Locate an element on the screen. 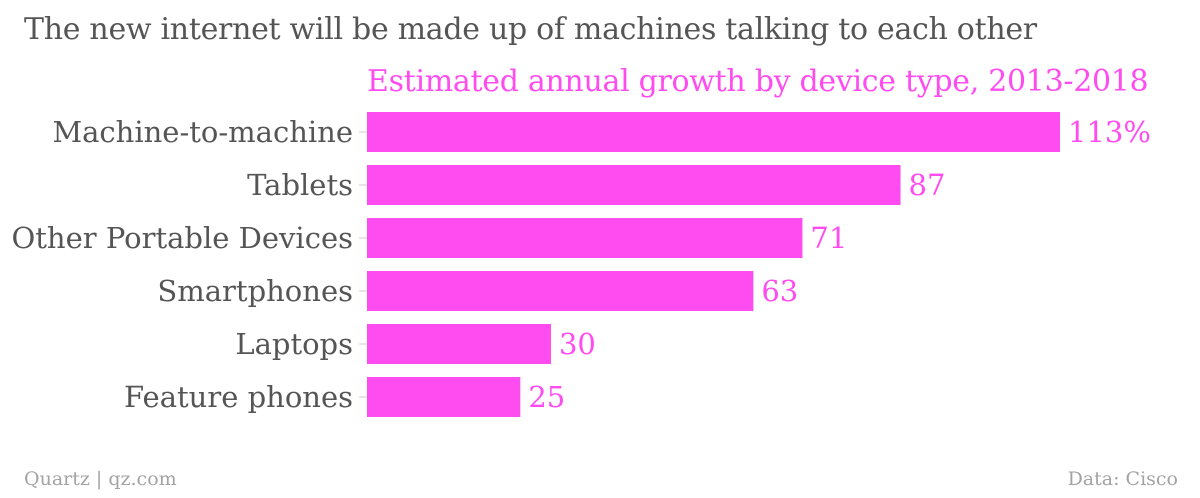 The image size is (1200, 498). category-label: Smartphones is located at coordinates (255, 291).